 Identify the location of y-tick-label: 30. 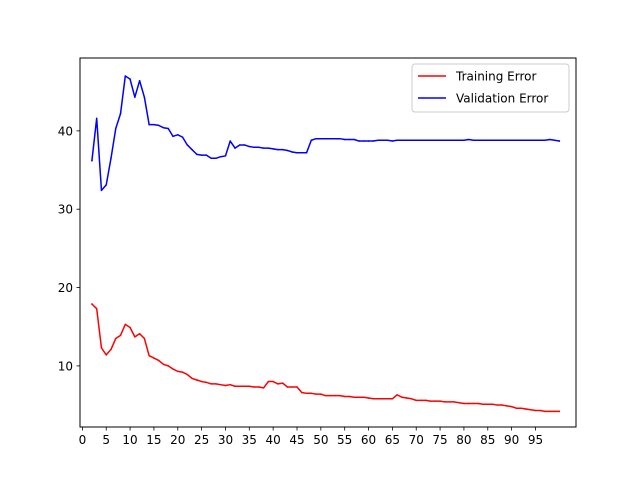
(65, 210).